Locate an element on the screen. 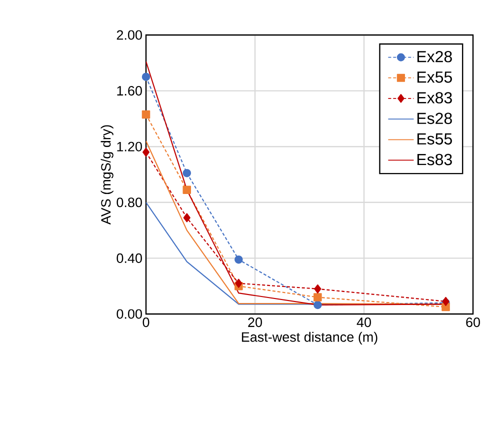 This screenshot has width=498, height=423. x-axis-title: East-west distance (m) is located at coordinates (310, 338).